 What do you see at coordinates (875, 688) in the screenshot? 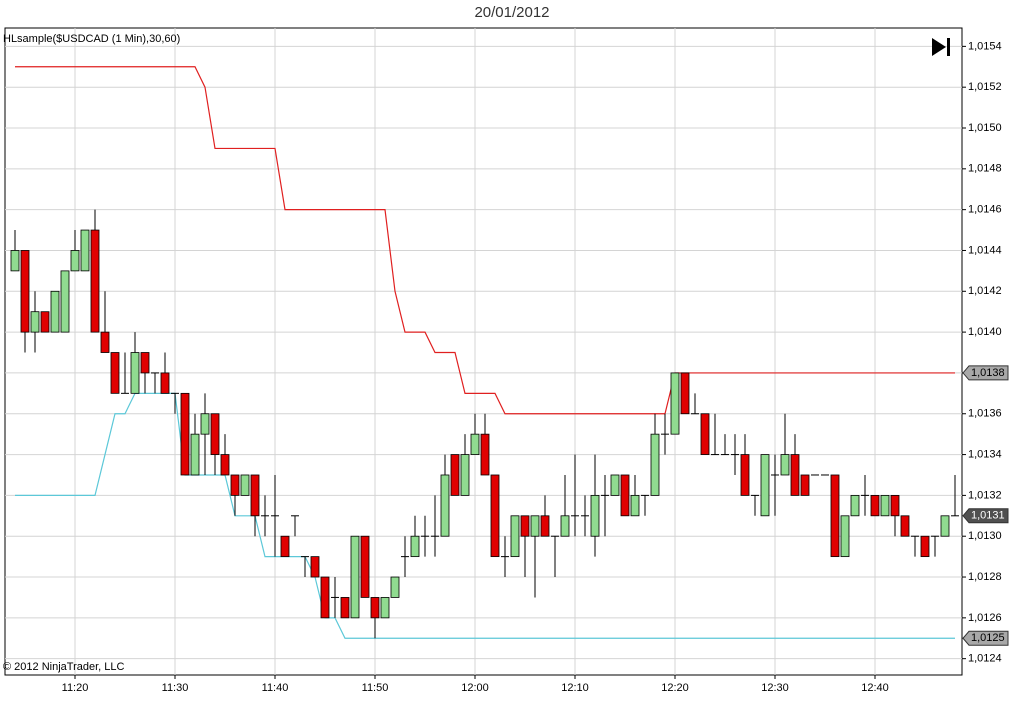
I see `x-tick-label: 12:40` at bounding box center [875, 688].